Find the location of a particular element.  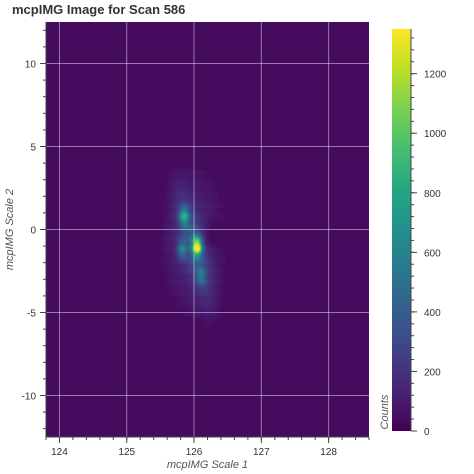

y-axis-label: mcpIMG Scale 2 is located at coordinates (10, 229).